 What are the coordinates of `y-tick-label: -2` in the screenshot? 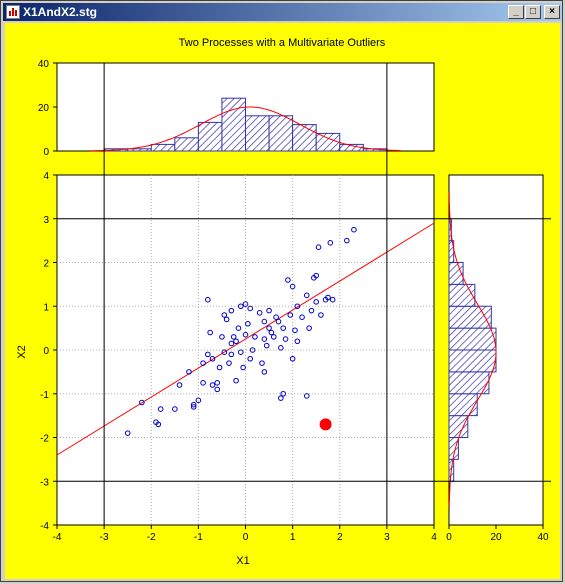 It's located at (44, 439).